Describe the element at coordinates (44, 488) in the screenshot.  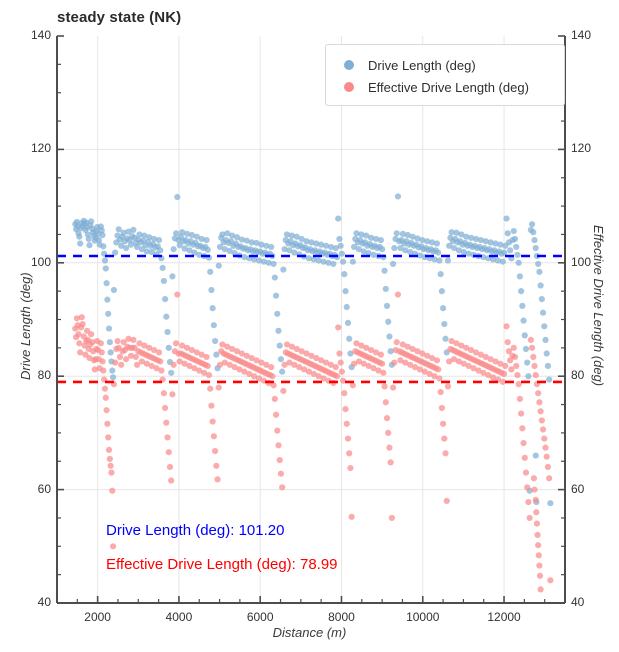
I see `y-tick-label-left: 60` at that location.